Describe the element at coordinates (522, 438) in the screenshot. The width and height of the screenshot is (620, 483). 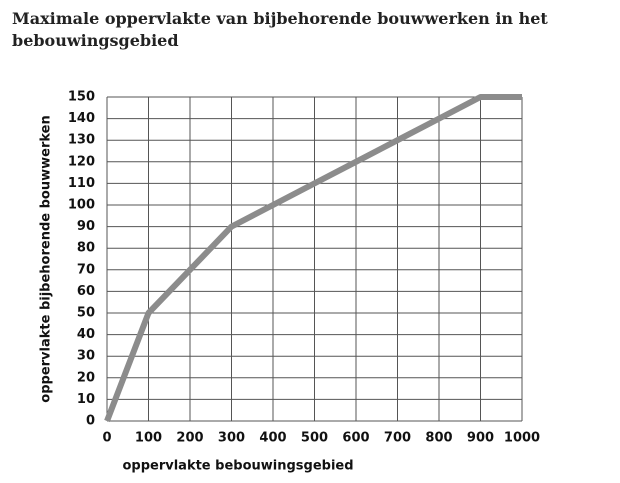
I see `x-tick-label: 1000` at that location.